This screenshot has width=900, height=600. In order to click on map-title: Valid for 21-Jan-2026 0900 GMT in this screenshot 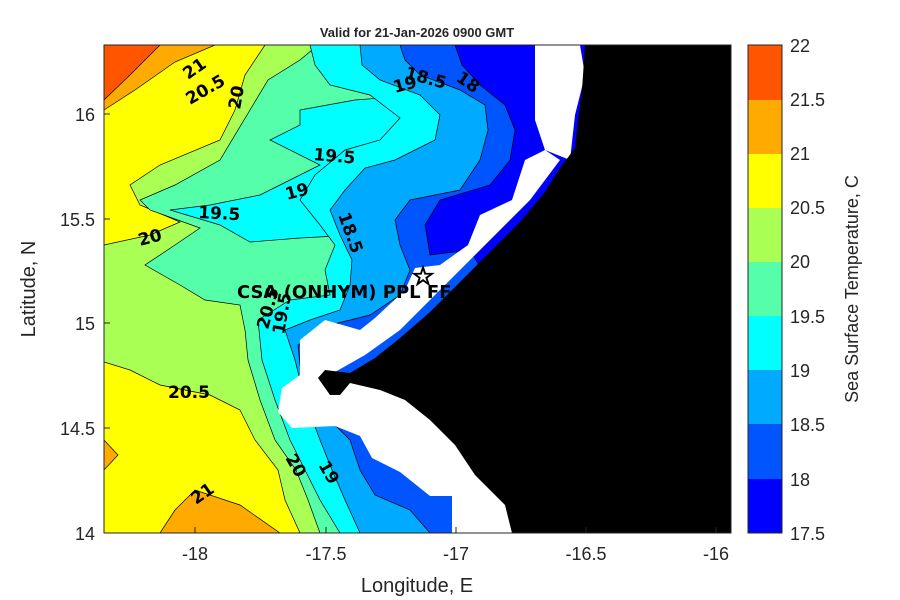, I will do `click(417, 32)`.